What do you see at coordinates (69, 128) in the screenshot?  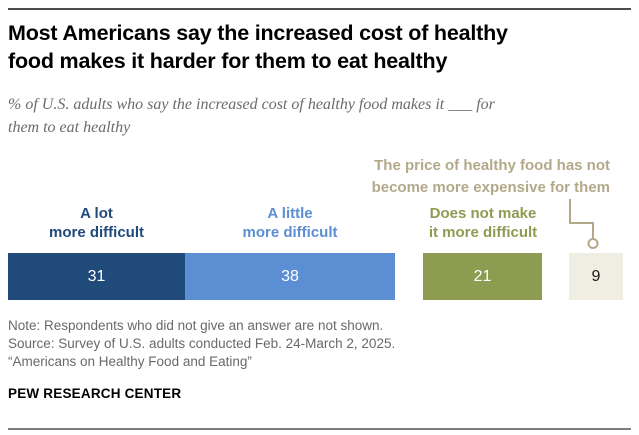 I see `chart-subtitle-line2: them to eat healthy` at bounding box center [69, 128].